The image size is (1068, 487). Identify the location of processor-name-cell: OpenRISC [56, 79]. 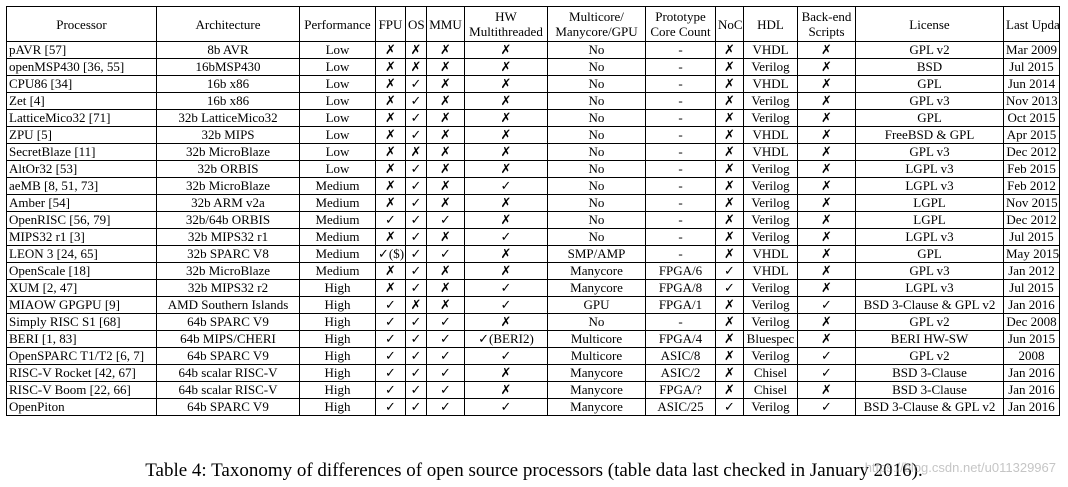
(81, 220).